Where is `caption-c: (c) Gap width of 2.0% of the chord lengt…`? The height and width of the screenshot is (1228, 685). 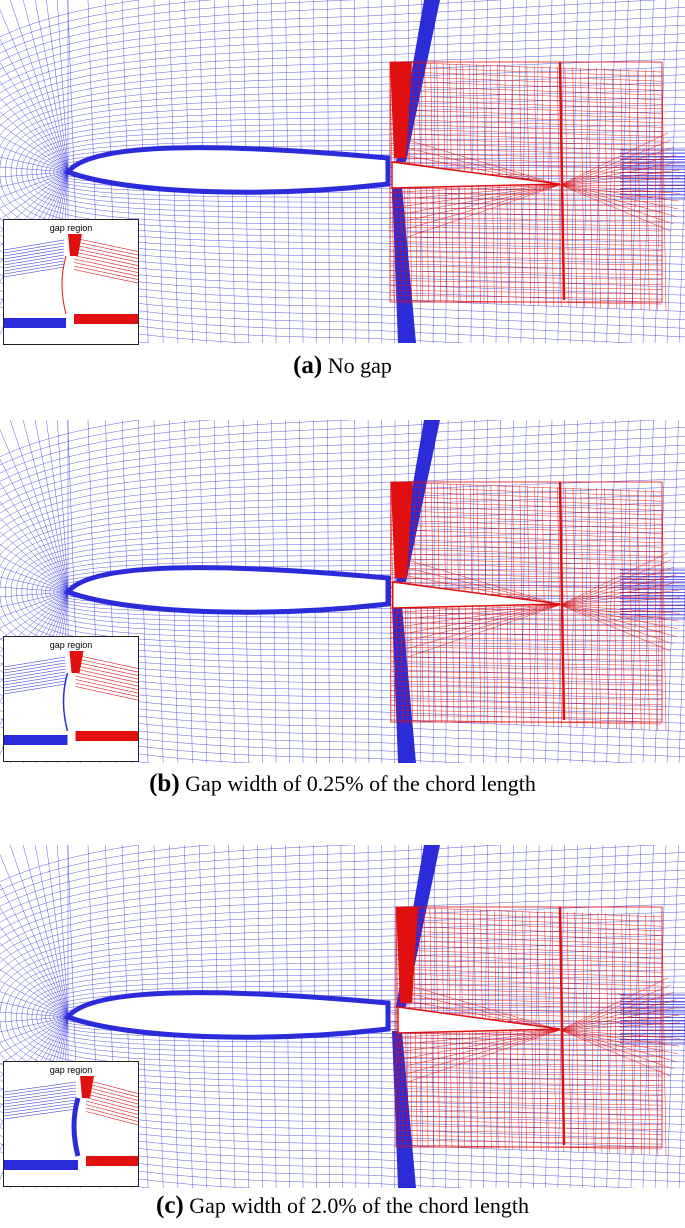 caption-c: (c) Gap width of 2.0% of the chord lengt… is located at coordinates (342, 1206).